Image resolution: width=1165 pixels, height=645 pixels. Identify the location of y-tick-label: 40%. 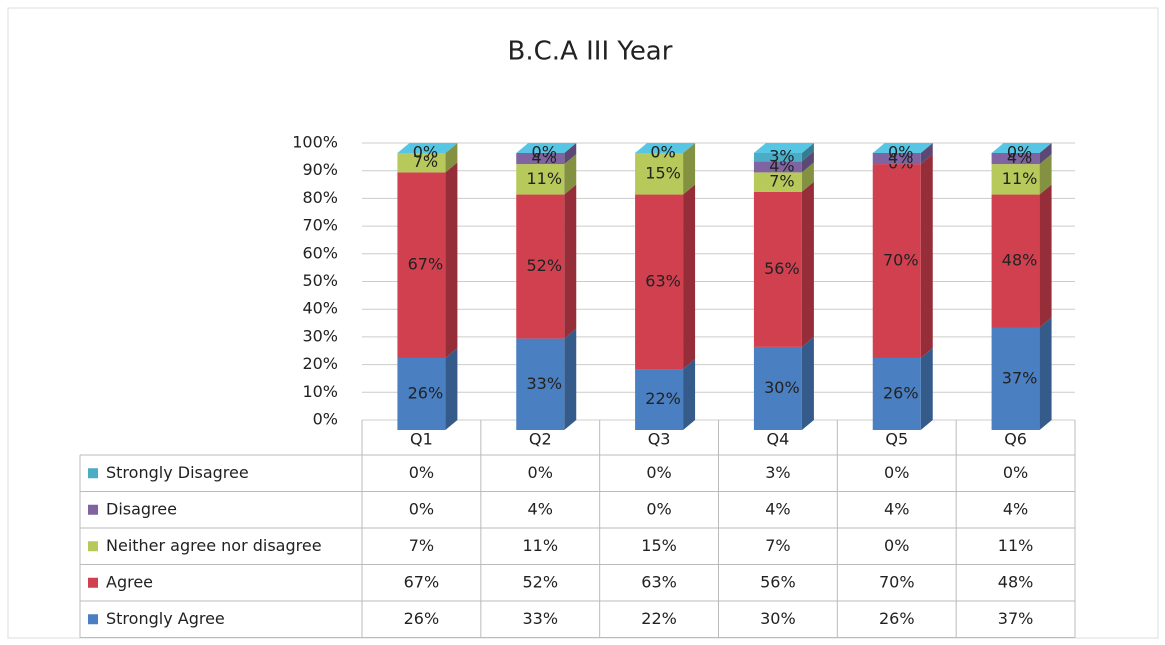
(320, 308).